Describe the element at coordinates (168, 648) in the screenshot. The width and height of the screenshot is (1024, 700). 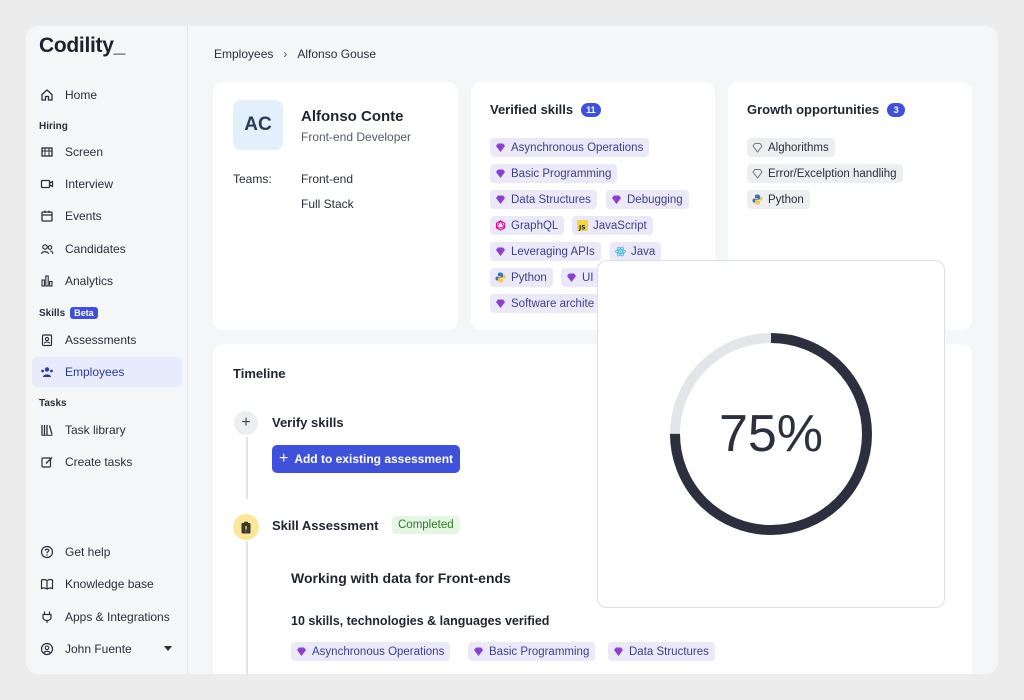
I see `chevron-down-icon` at that location.